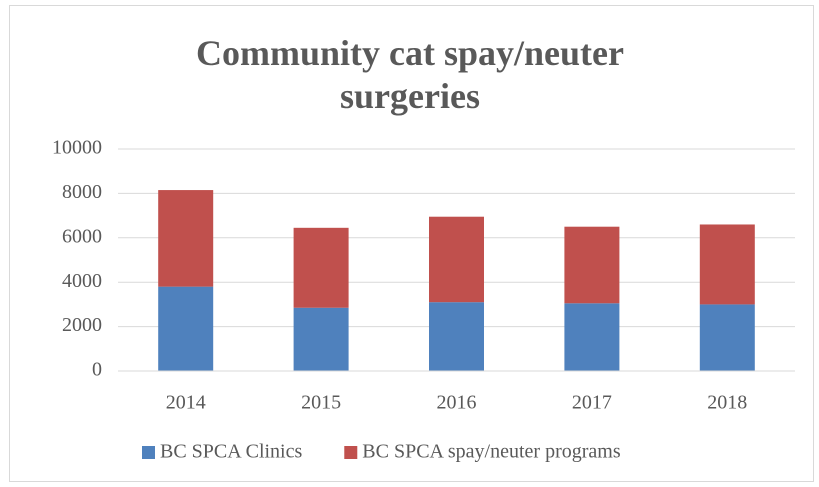 The height and width of the screenshot is (487, 819). I want to click on x-tick-label: 2015, so click(321, 403).